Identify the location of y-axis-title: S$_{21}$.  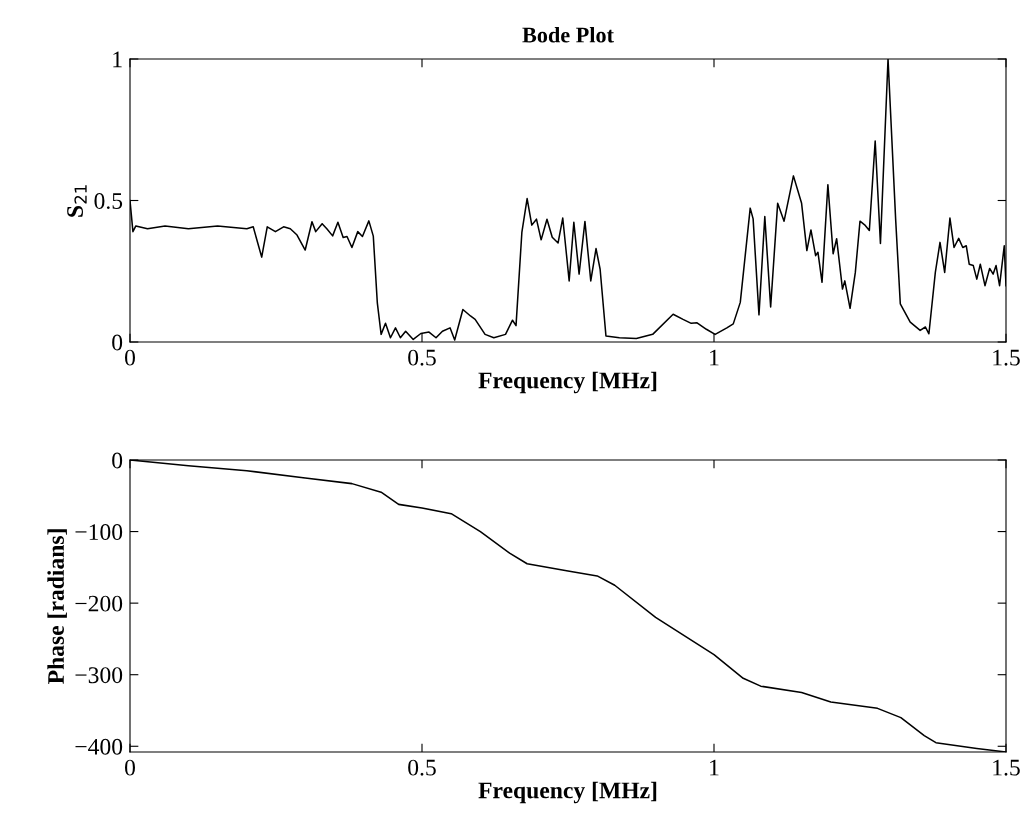
(77, 201).